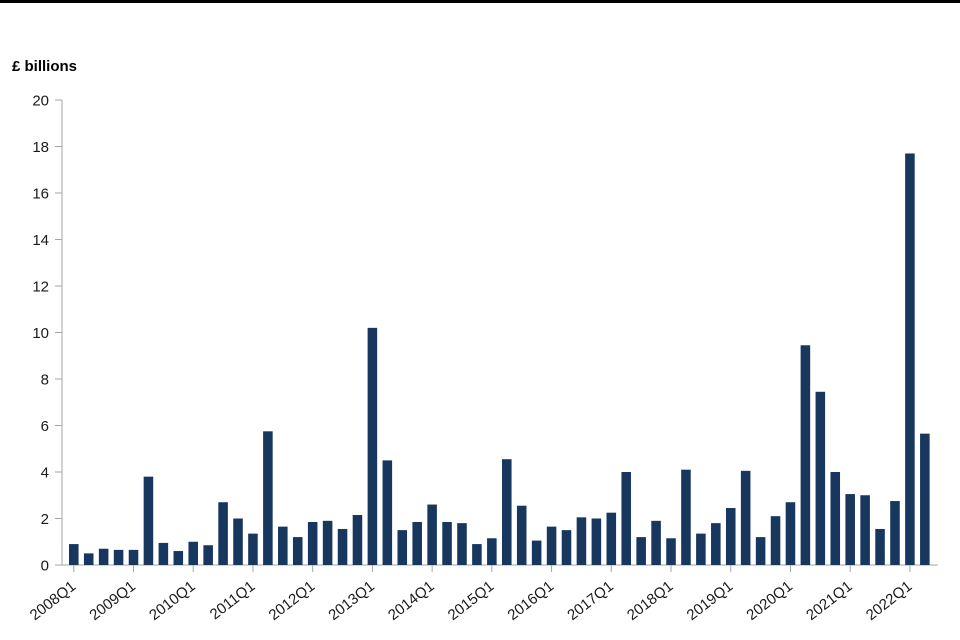 Image resolution: width=960 pixels, height=640 pixels. What do you see at coordinates (829, 601) in the screenshot?
I see `x-tick-label: 2021Q1` at bounding box center [829, 601].